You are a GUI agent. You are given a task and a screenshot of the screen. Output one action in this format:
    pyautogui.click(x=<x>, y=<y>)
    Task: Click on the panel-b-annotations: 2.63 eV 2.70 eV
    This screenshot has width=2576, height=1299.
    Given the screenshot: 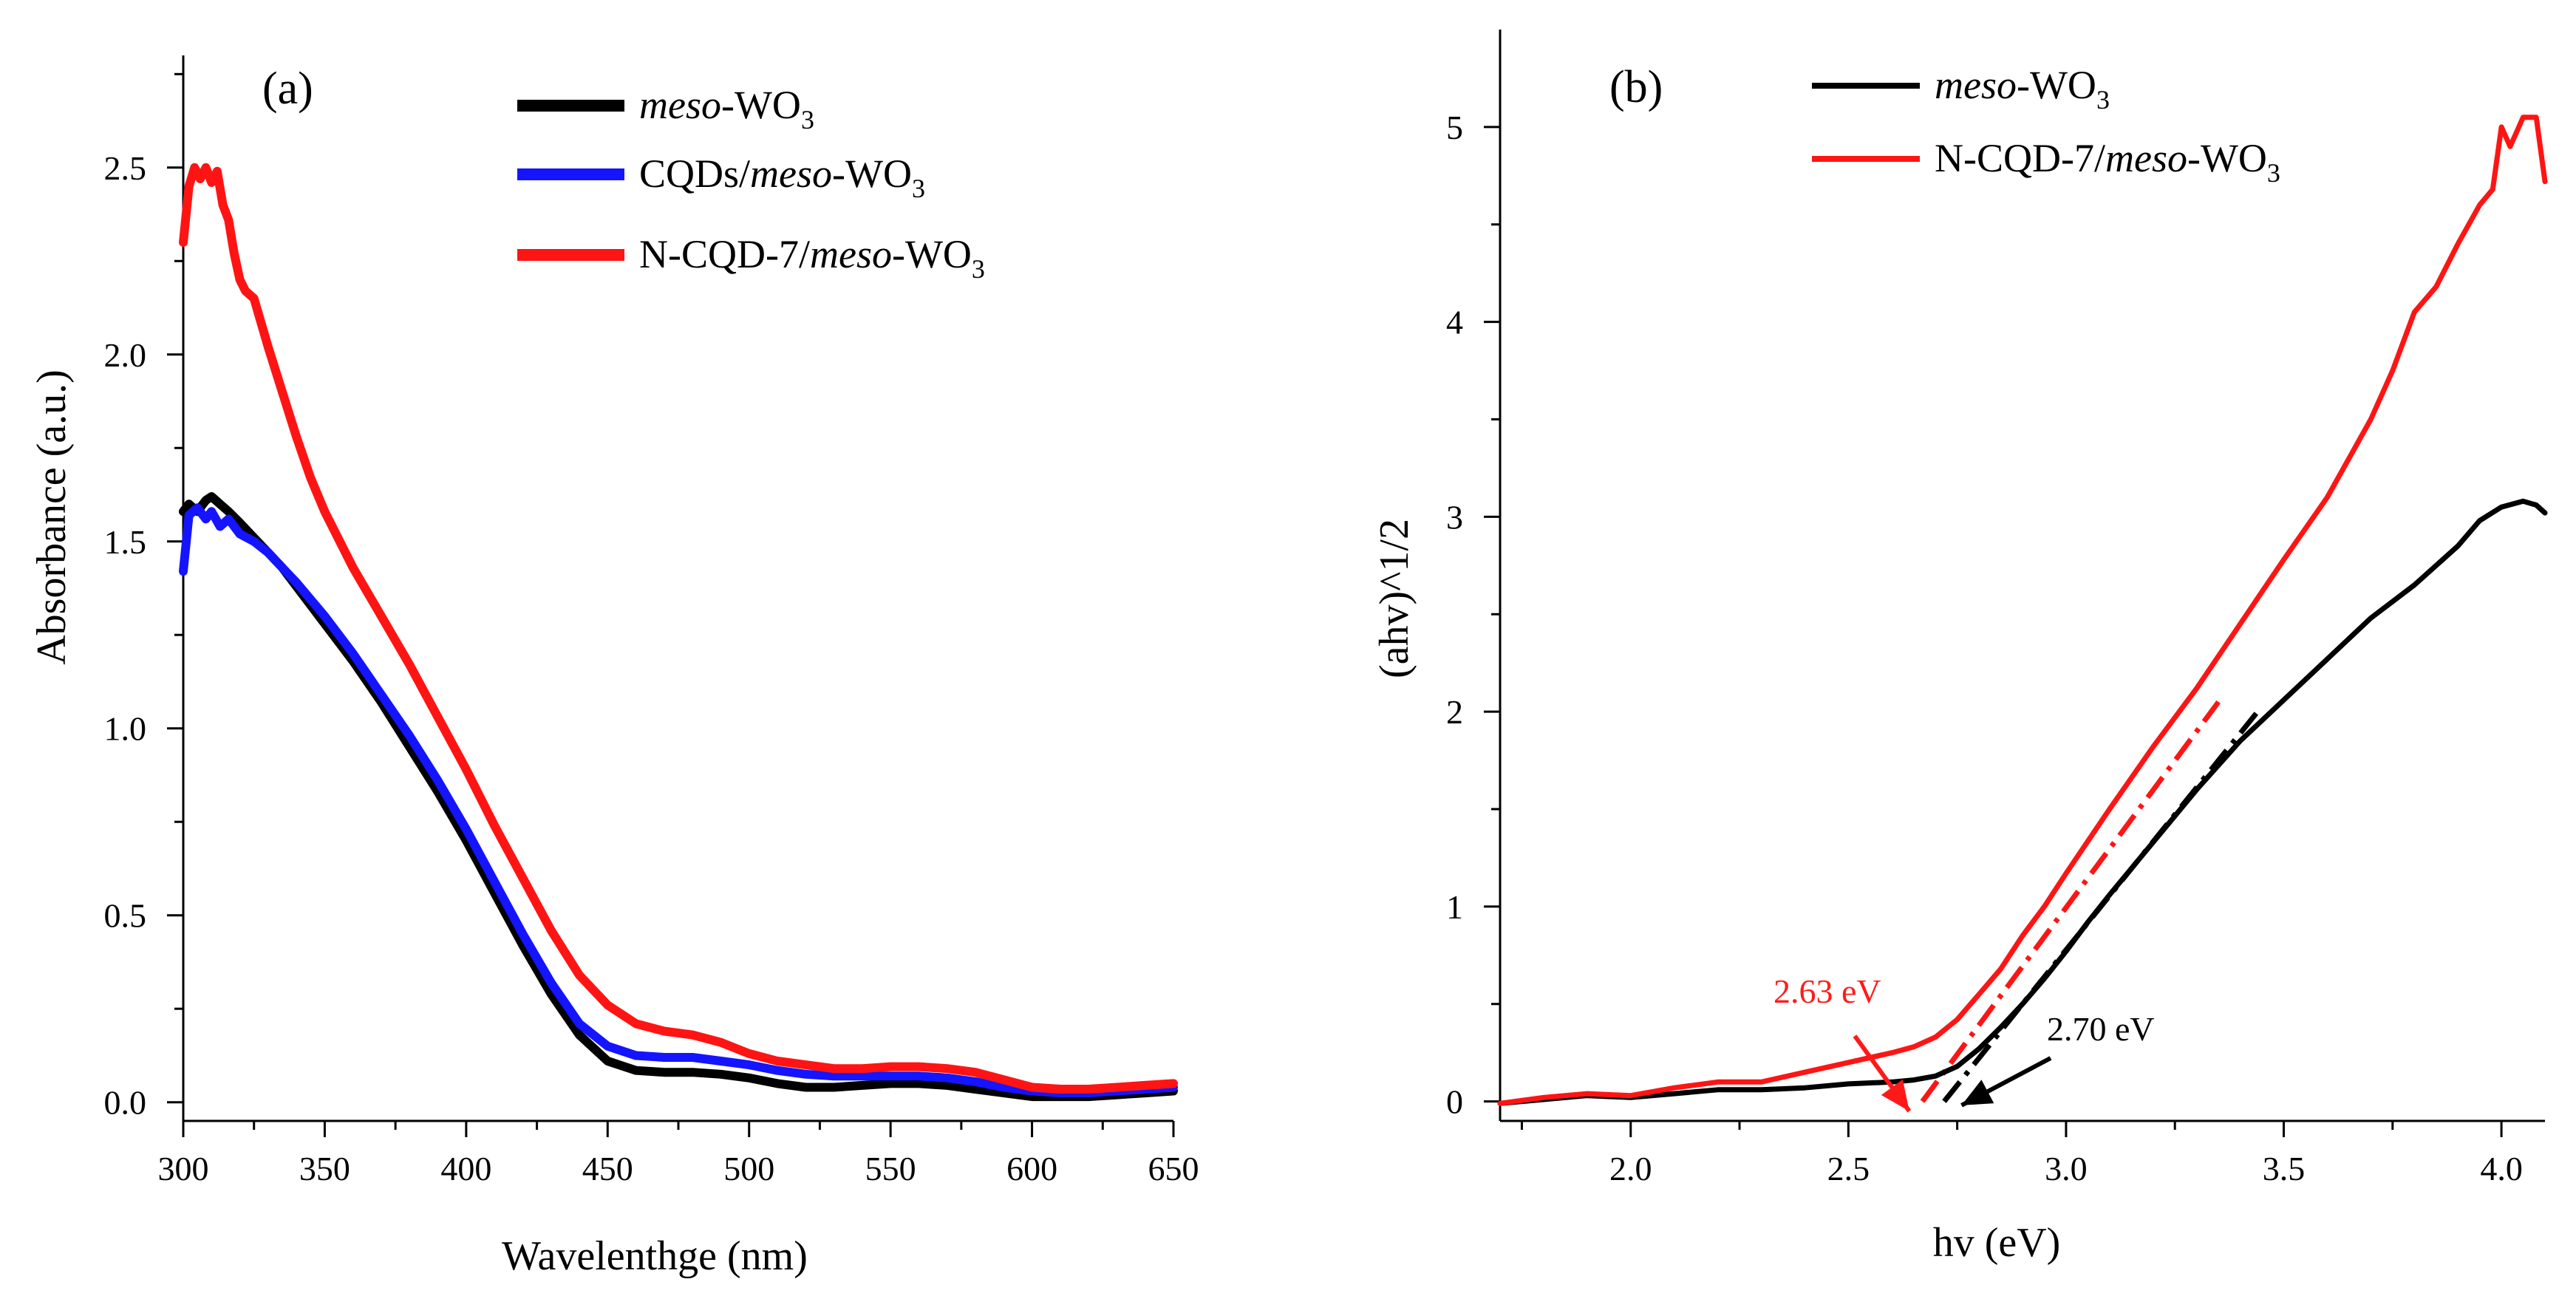 What is the action you would take?
    pyautogui.click(x=1964, y=1042)
    